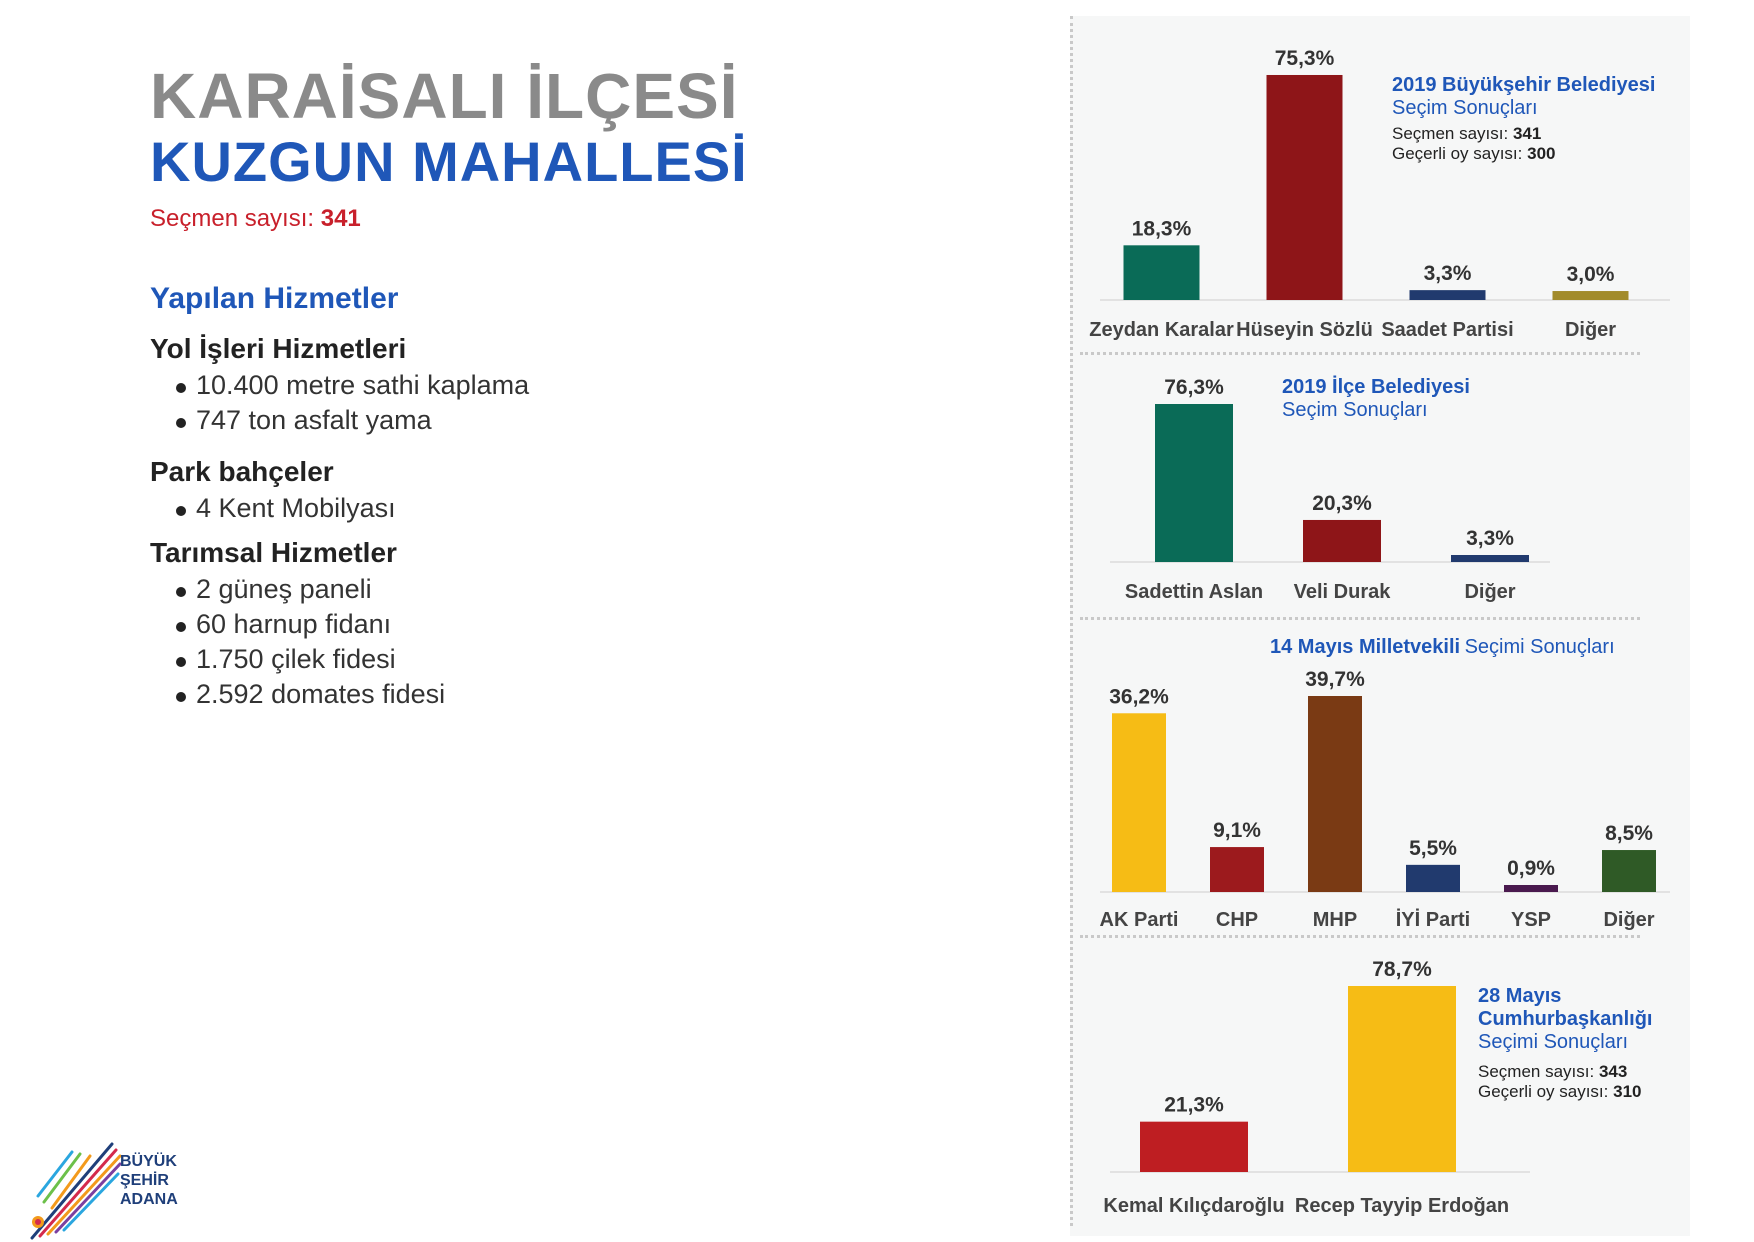  I want to click on category-label: Sadettin Aslan, so click(1194, 592).